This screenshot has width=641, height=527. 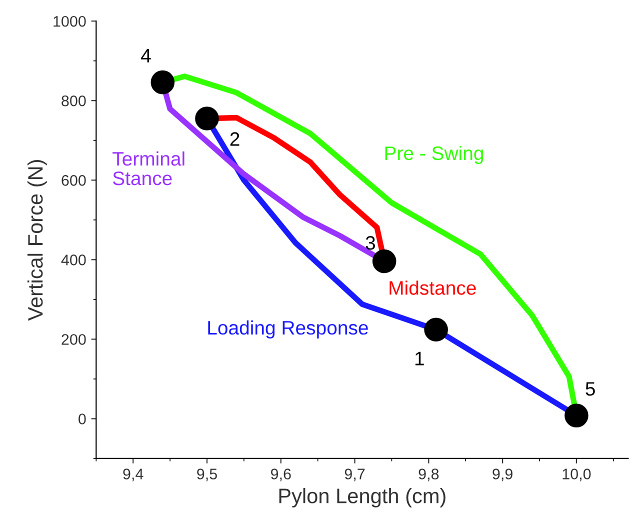 I want to click on annotation: 1, so click(x=419, y=359).